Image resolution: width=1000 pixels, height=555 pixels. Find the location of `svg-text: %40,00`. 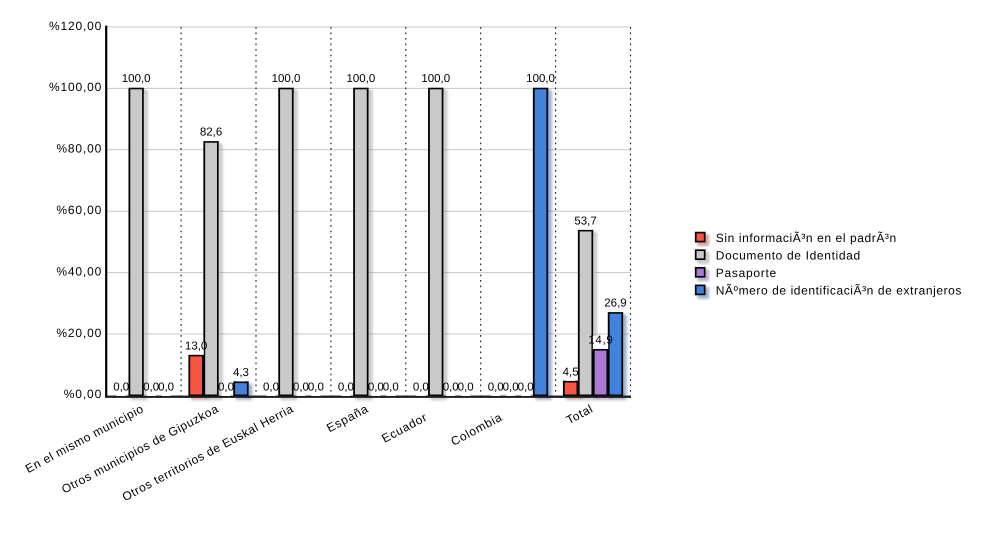

svg-text: %40,00 is located at coordinates (78, 271).